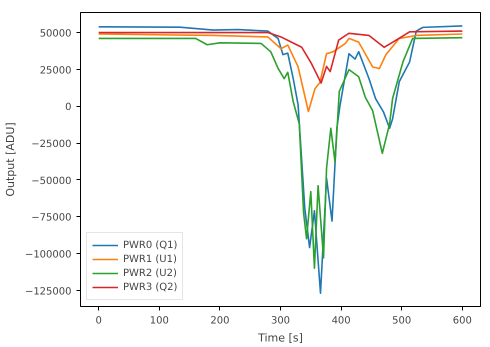 The width and height of the screenshot is (490, 347). What do you see at coordinates (150, 245) in the screenshot?
I see `legend-label: PWR0 (Q1)` at bounding box center [150, 245].